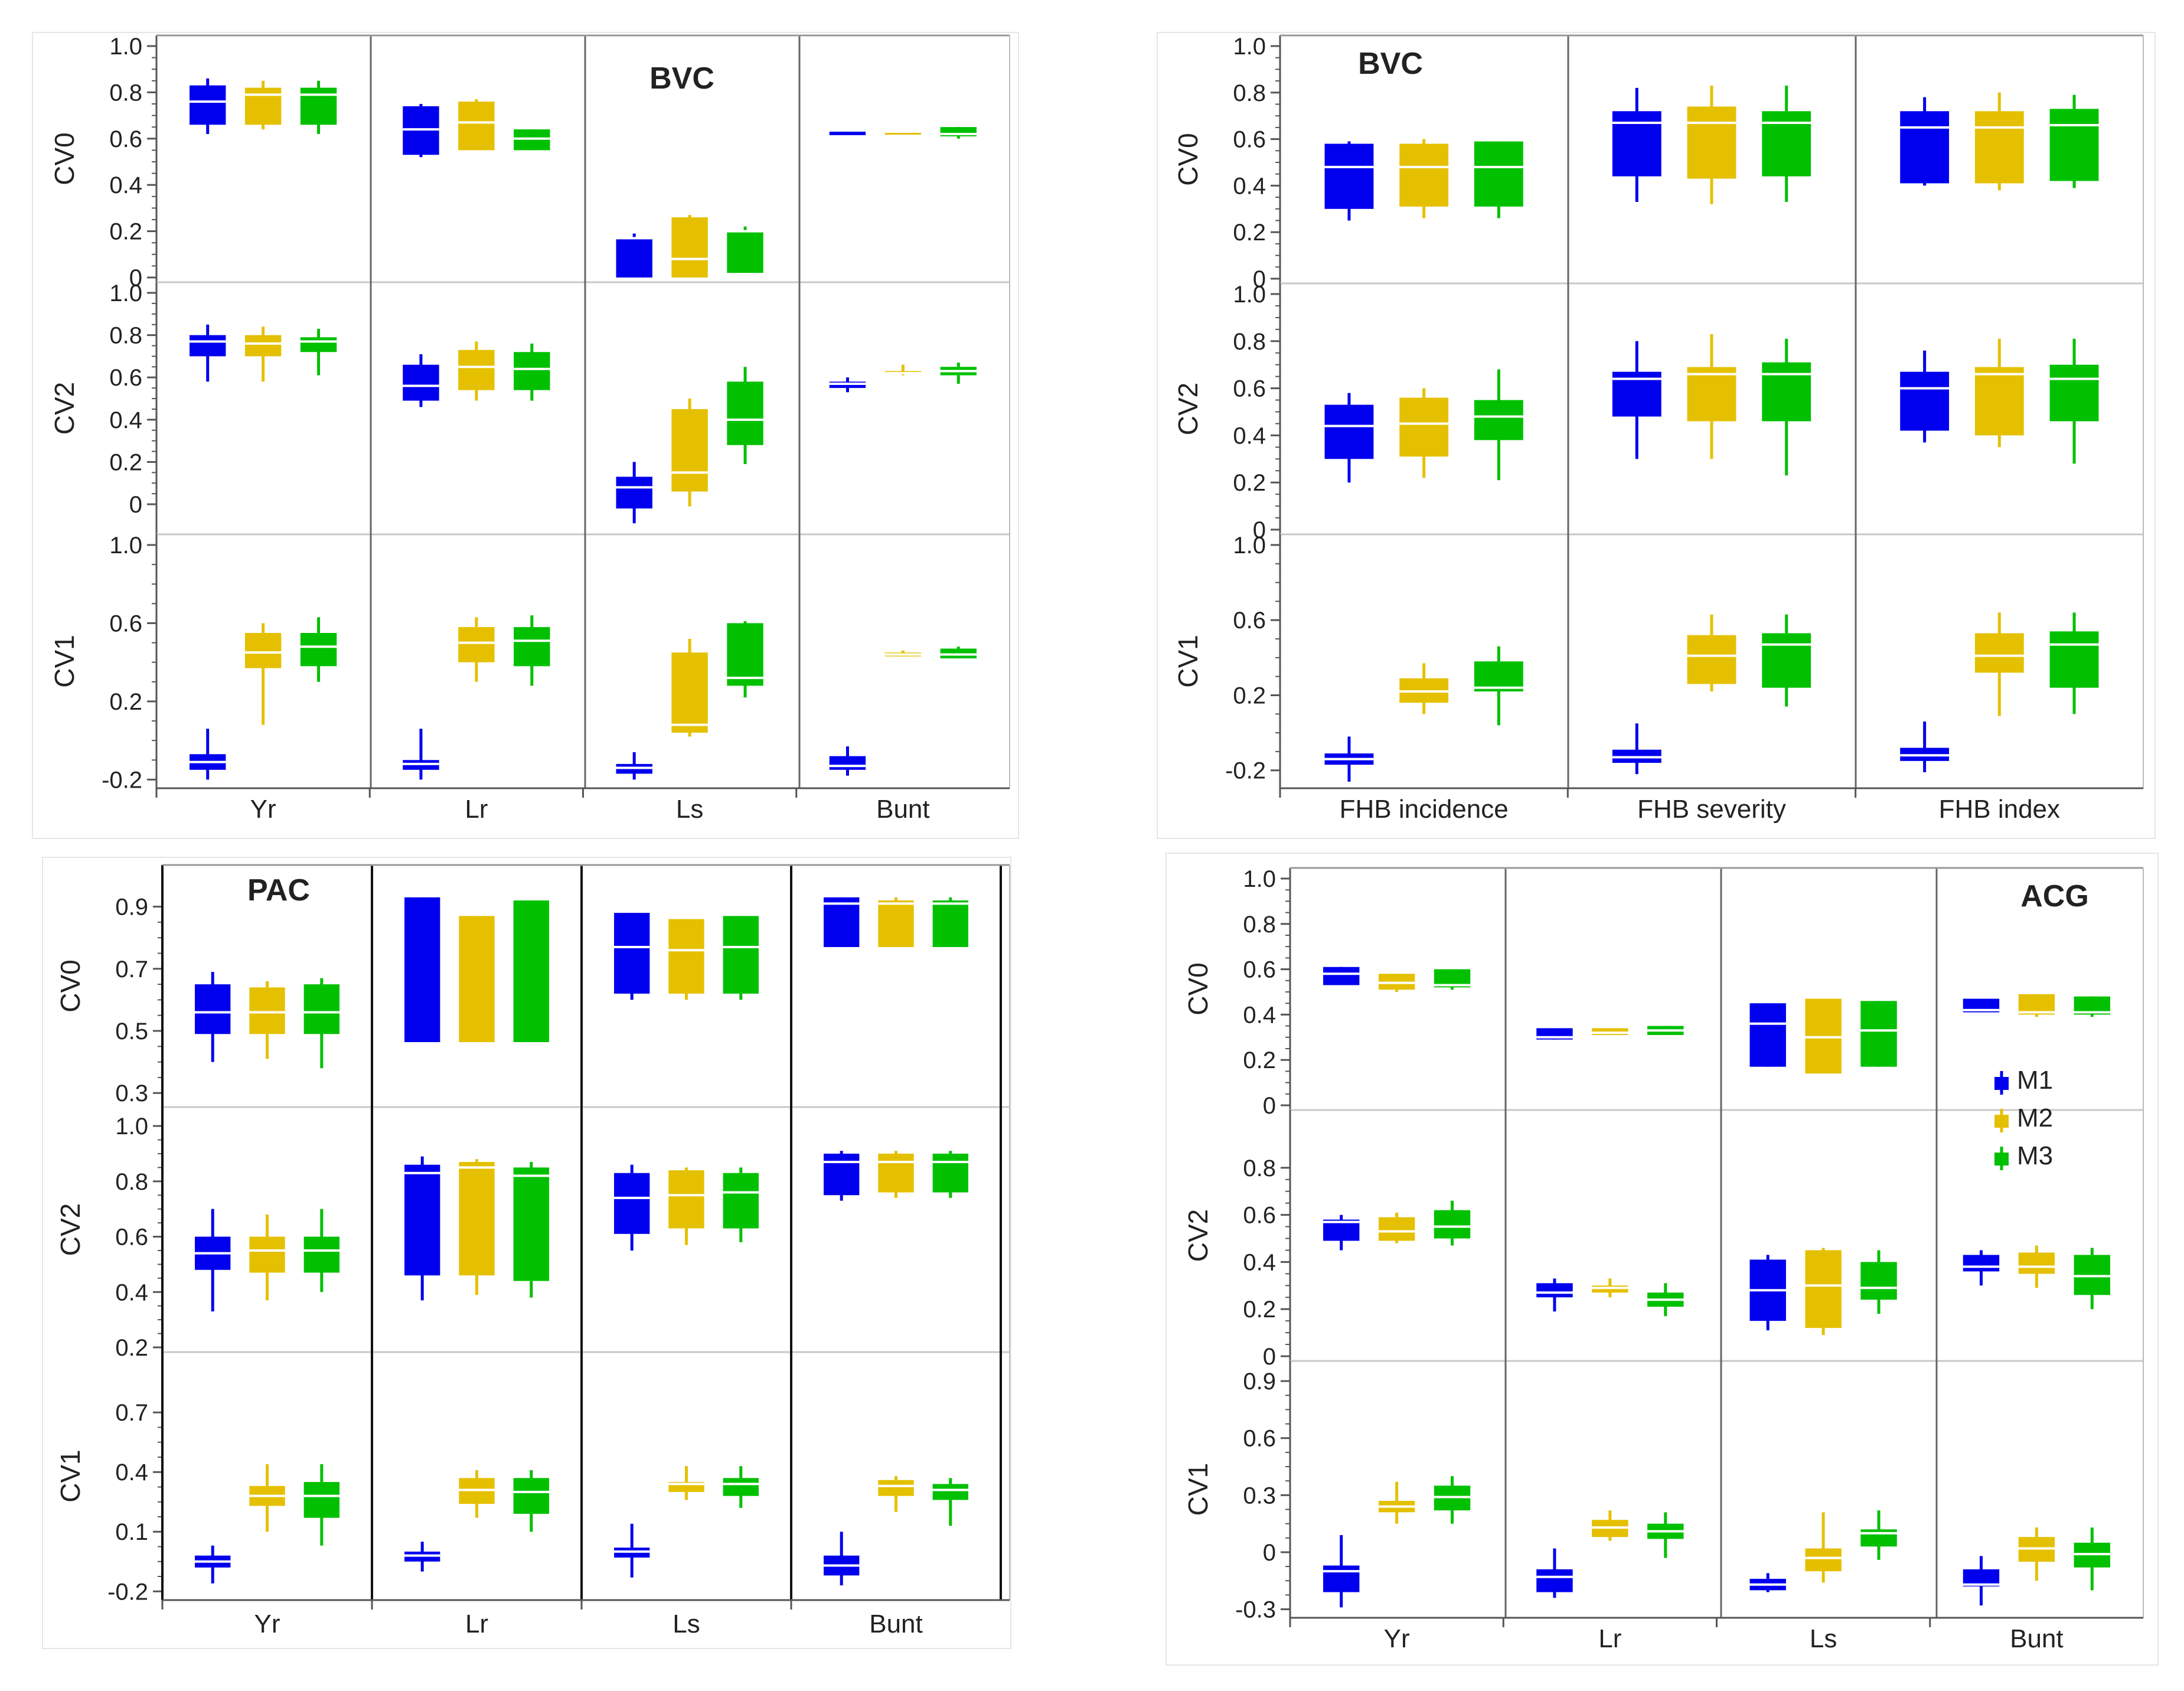 This screenshot has width=2184, height=1691. What do you see at coordinates (529, 407) in the screenshot?
I see `row-cv2: 1.0 0.8 0.6 0.4 0.2 0 CV2` at bounding box center [529, 407].